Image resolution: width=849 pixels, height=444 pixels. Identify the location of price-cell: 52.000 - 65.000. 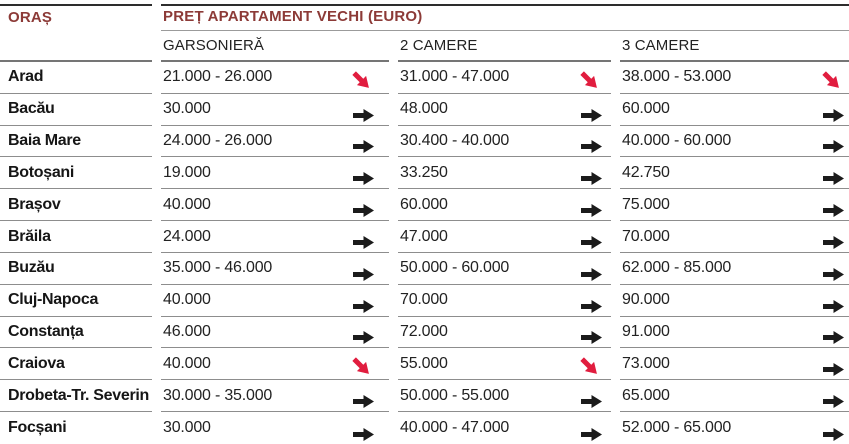
(734, 428).